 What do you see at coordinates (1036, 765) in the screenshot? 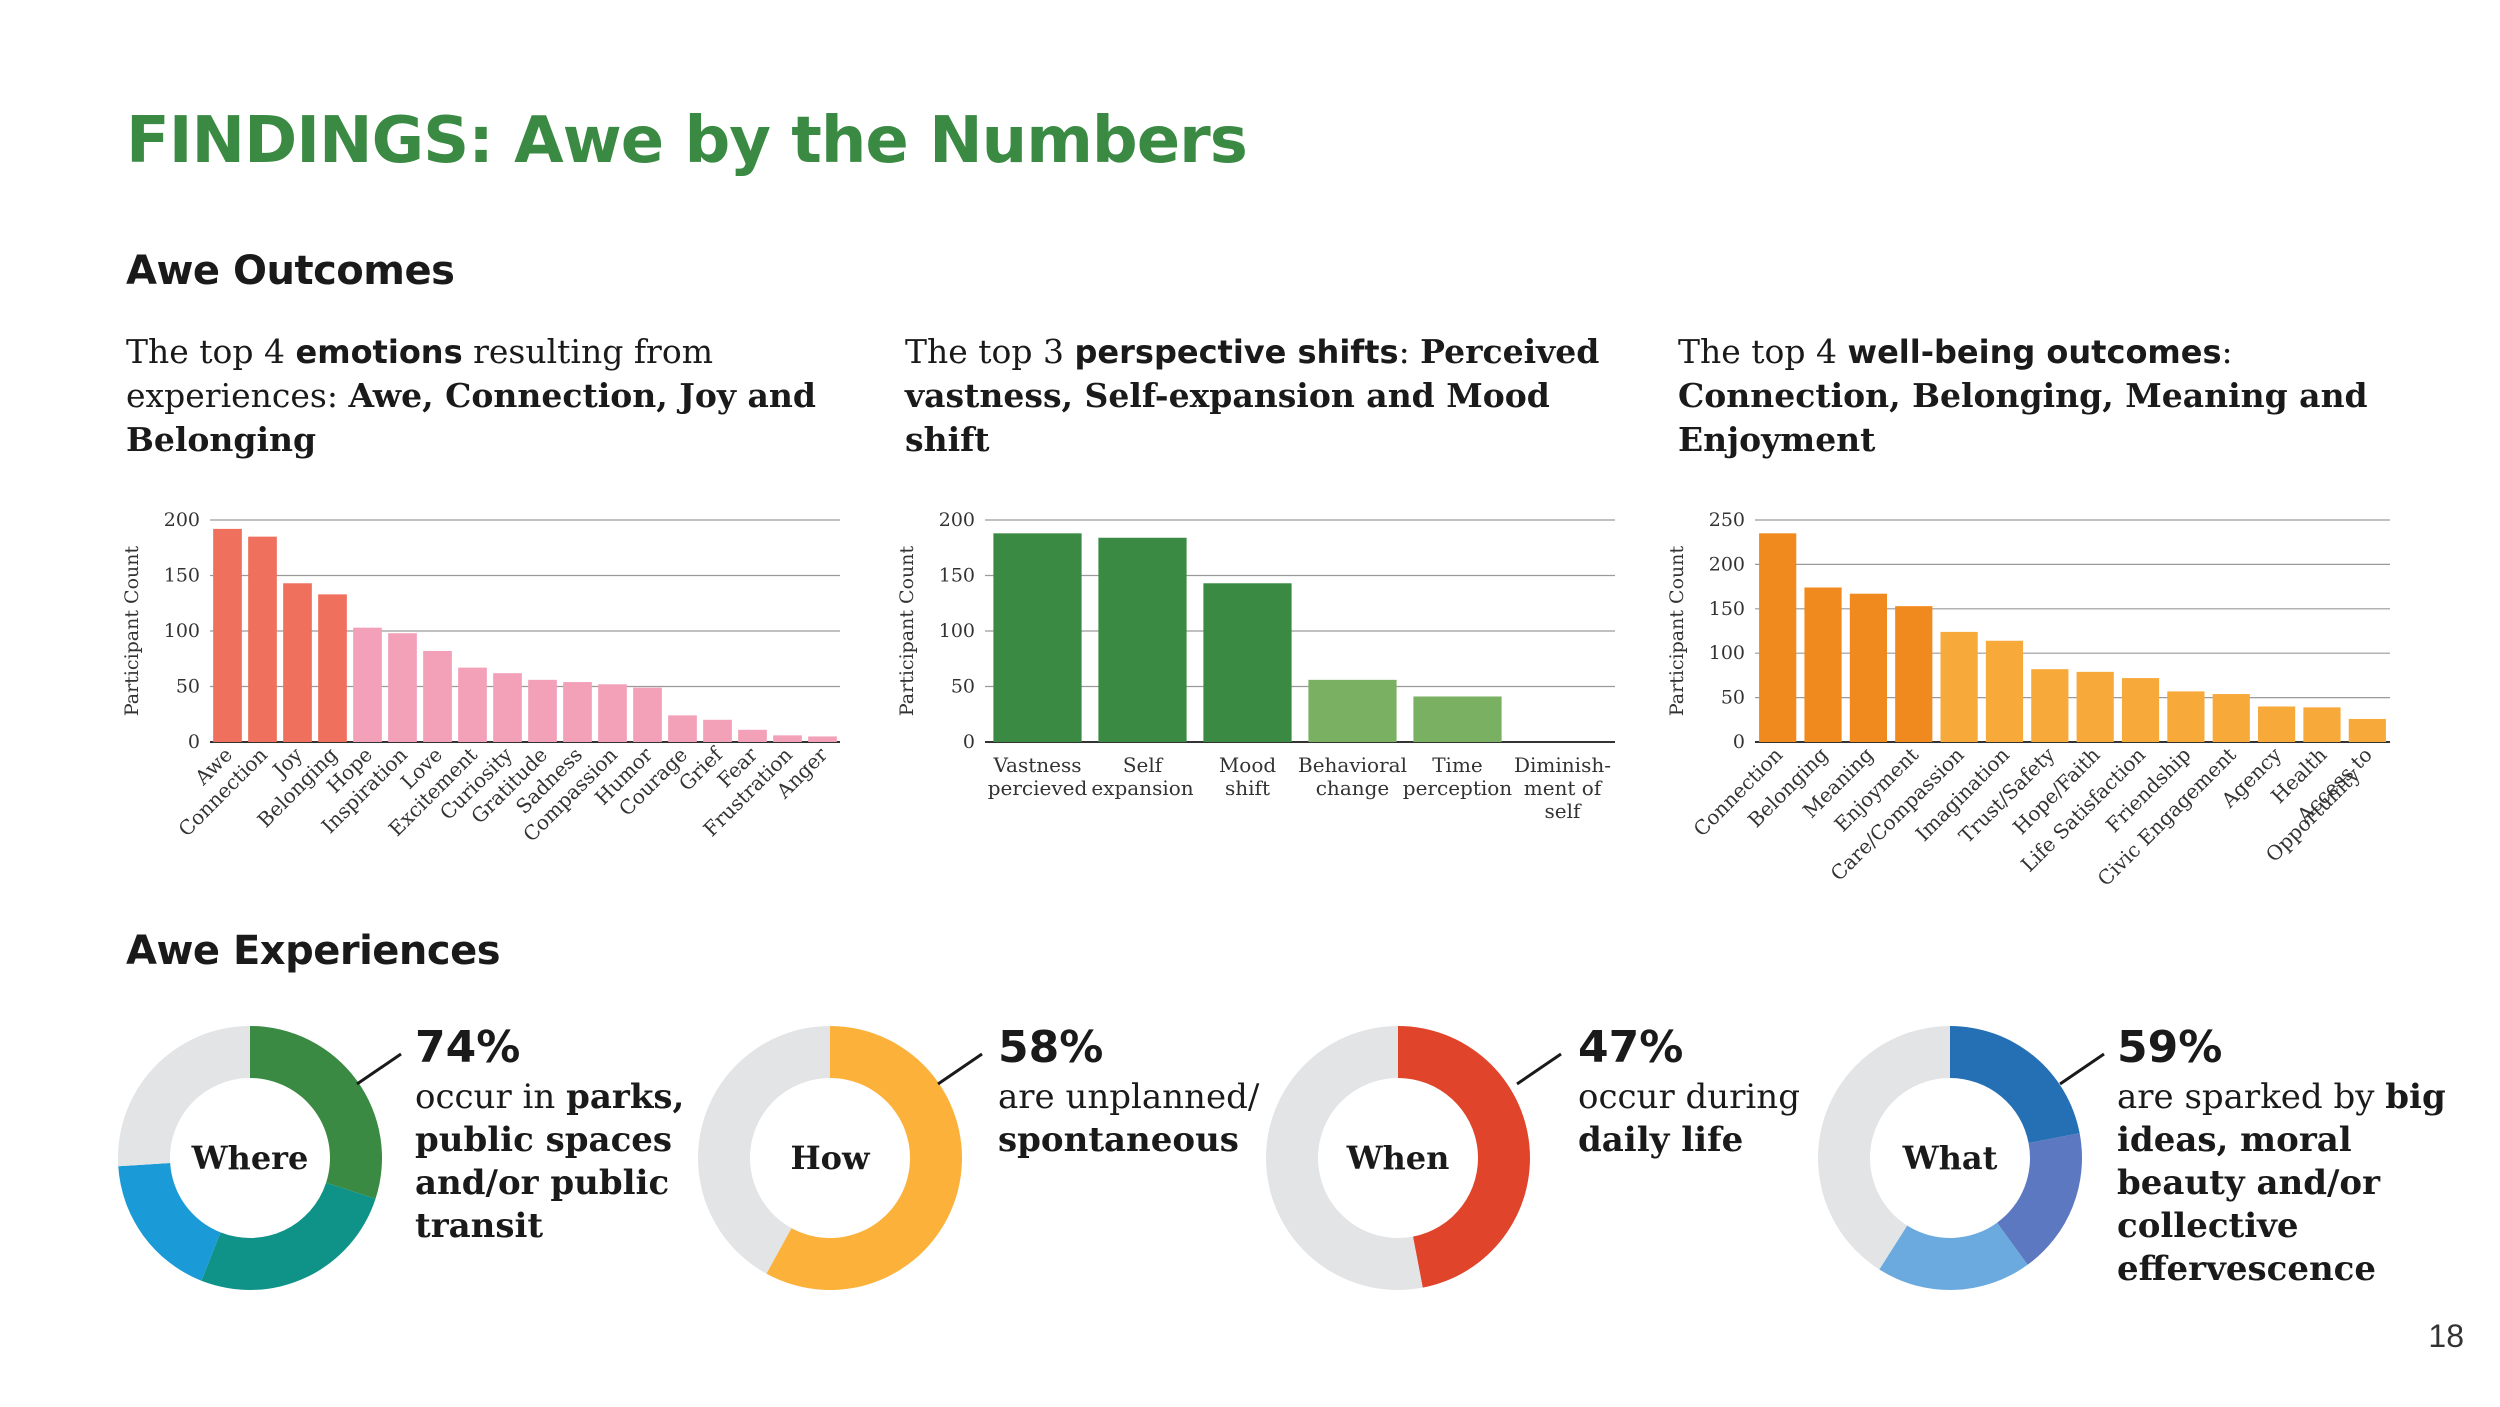
I see `x-tick-label: Vastness` at bounding box center [1036, 765].